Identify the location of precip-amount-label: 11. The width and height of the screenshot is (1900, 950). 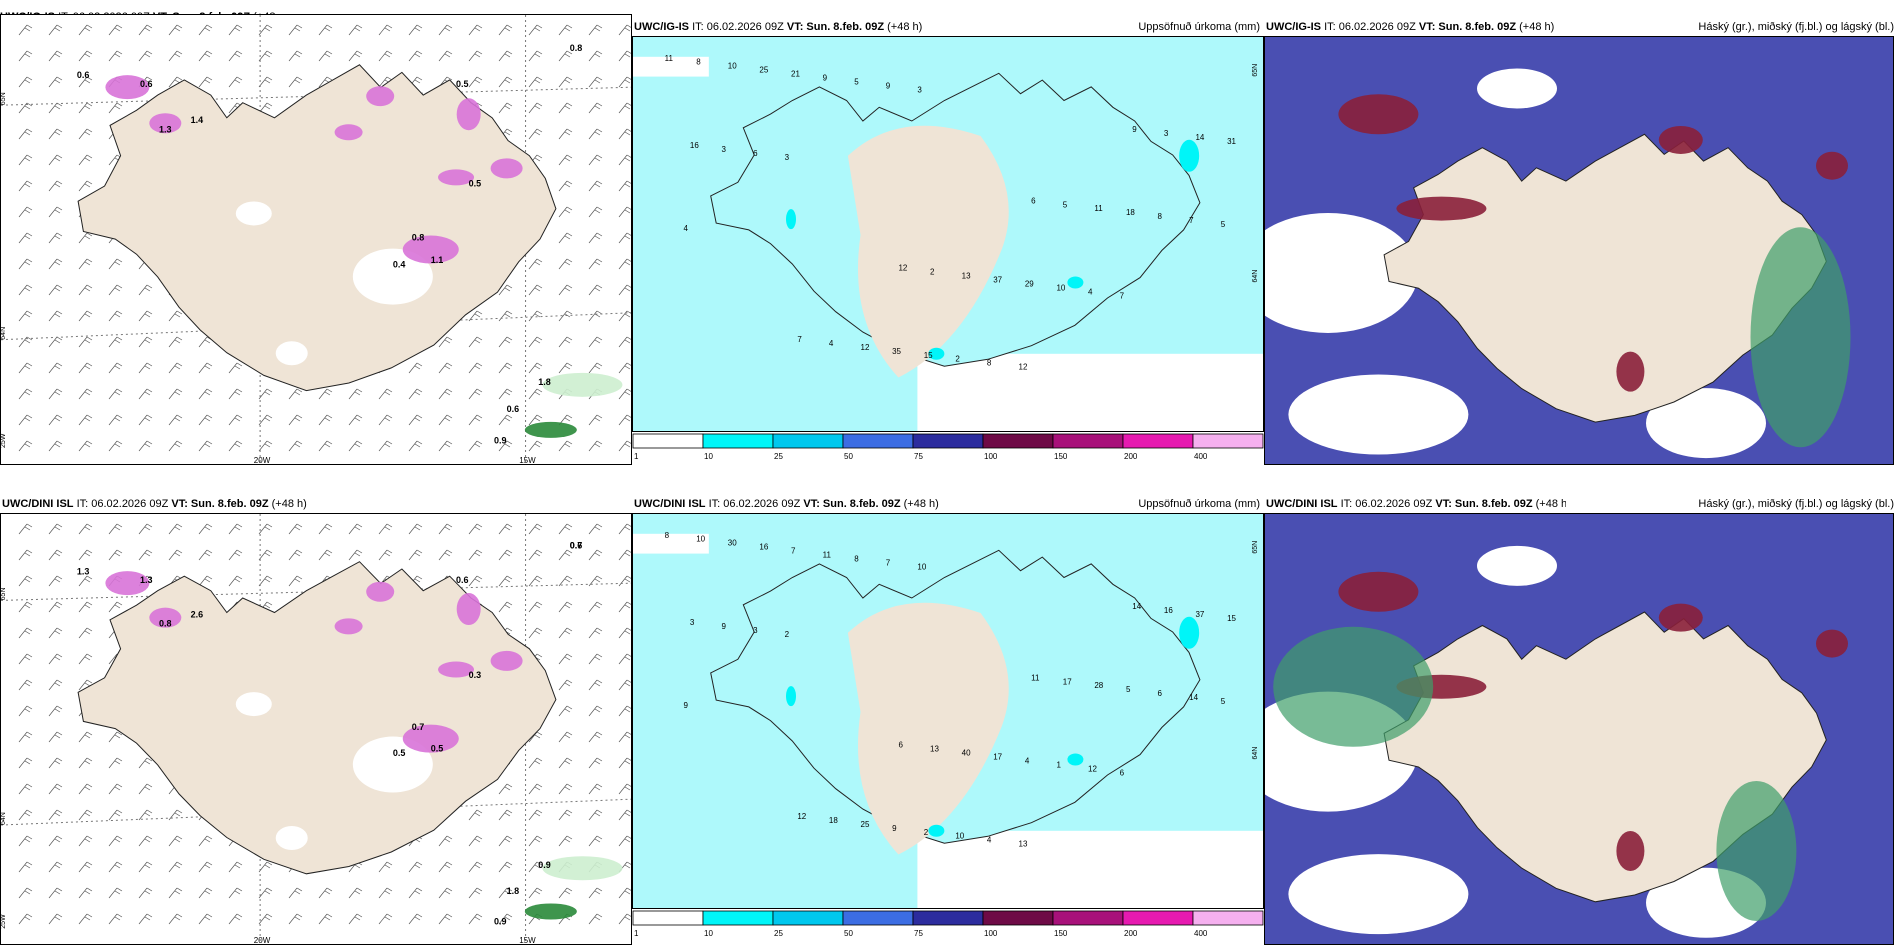
(1035, 677).